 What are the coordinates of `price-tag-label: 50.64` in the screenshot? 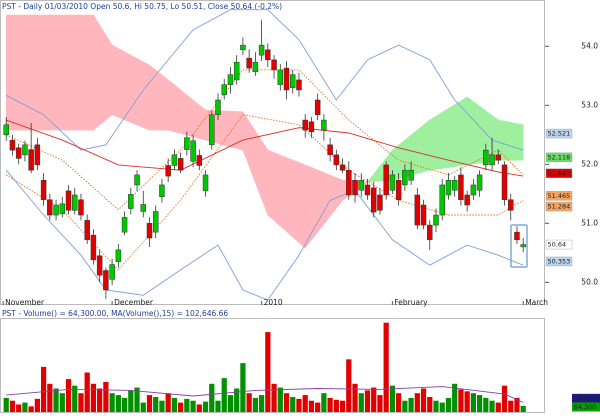 It's located at (557, 245).